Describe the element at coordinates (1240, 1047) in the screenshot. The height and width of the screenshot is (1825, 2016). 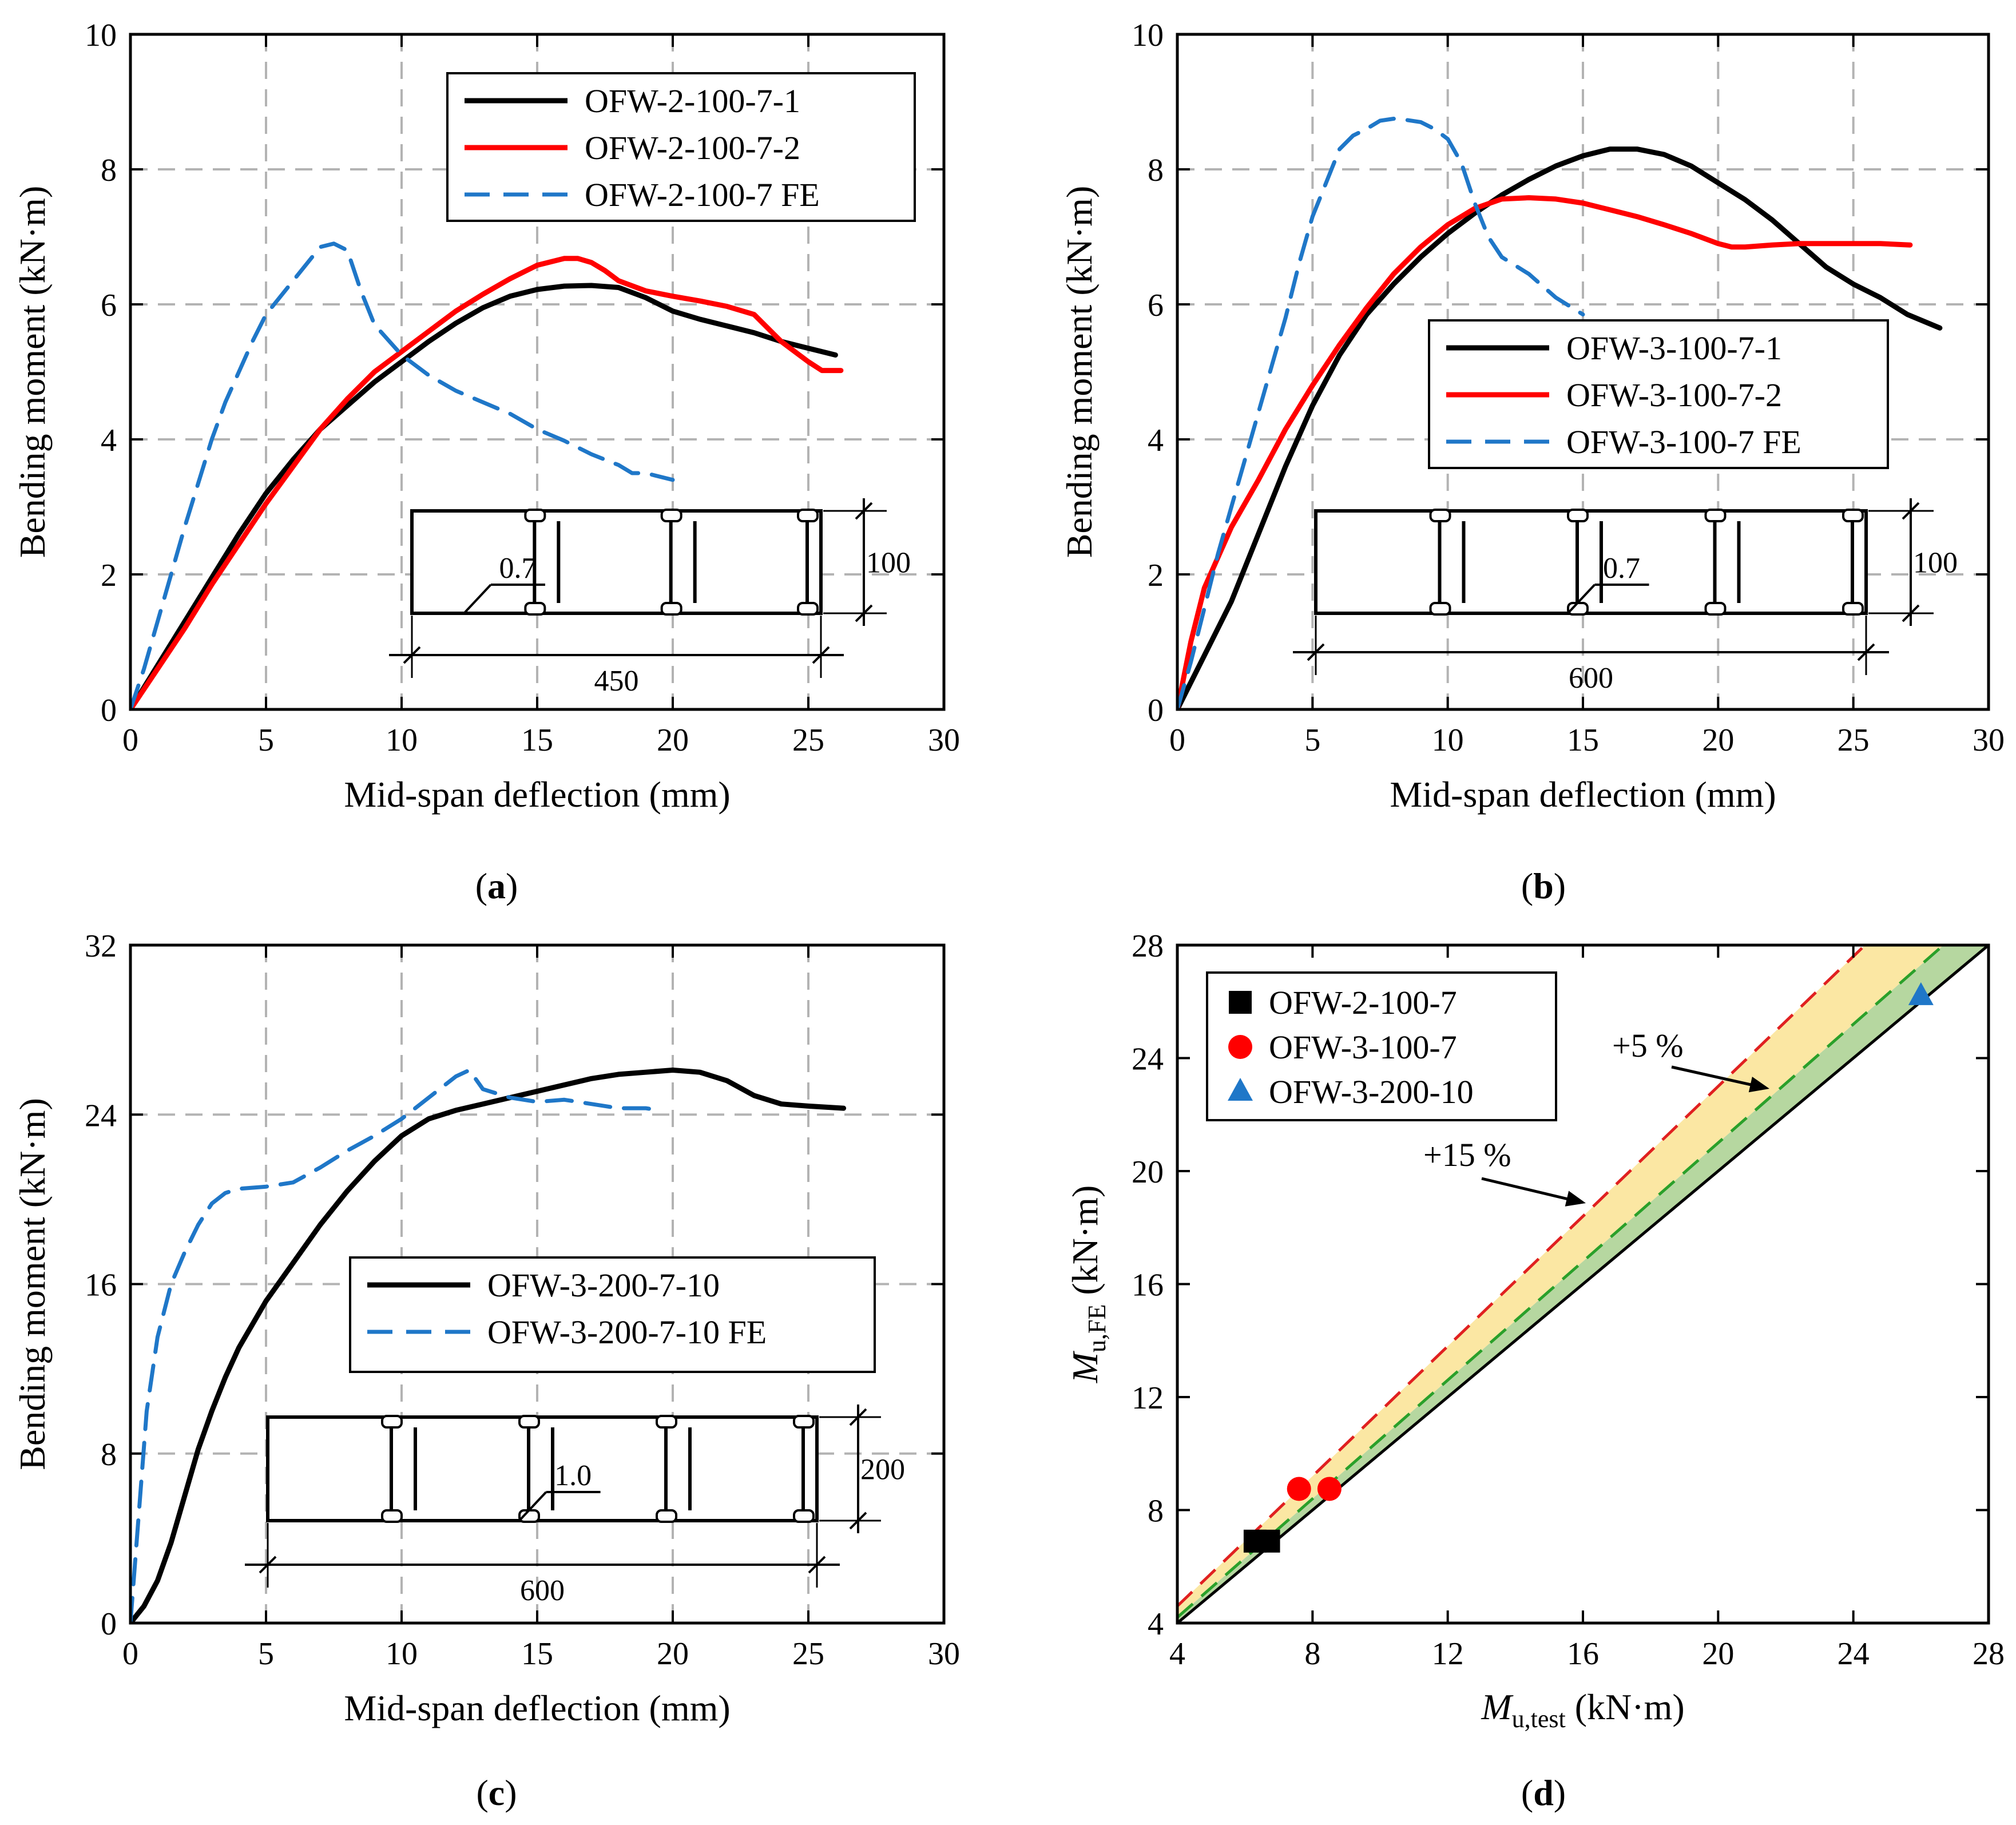
I see `legend-marker-circle` at that location.